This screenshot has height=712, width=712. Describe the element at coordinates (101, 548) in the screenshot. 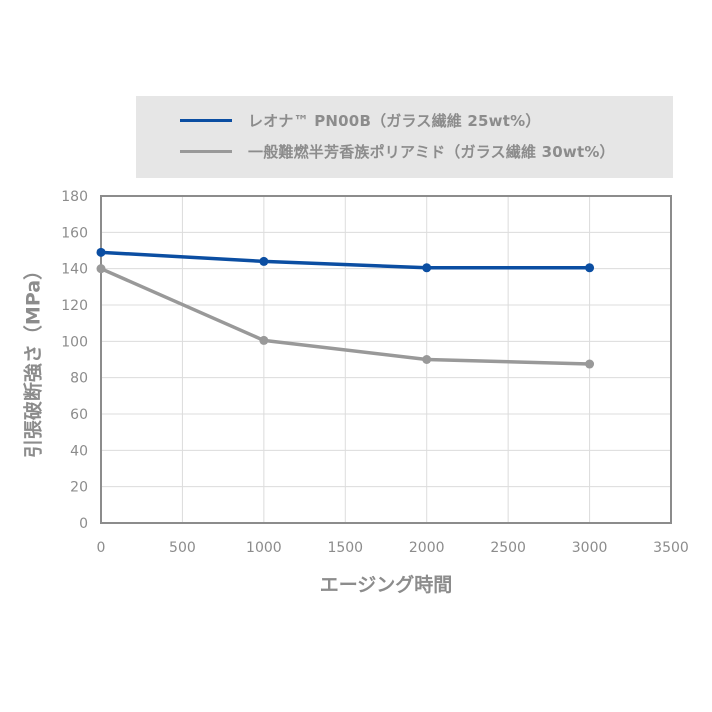

I see `x-tick-label: 0` at that location.